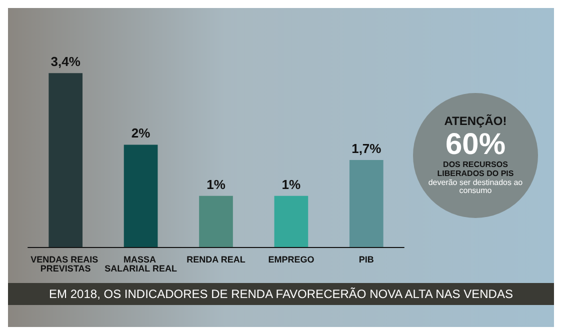 The image size is (562, 335). I want to click on circle-badge: ATENÇÃO! 60% DOS RECURSOS LIBERADOS DO PIS deverão ser destinados ao consumo, so click(475, 155).